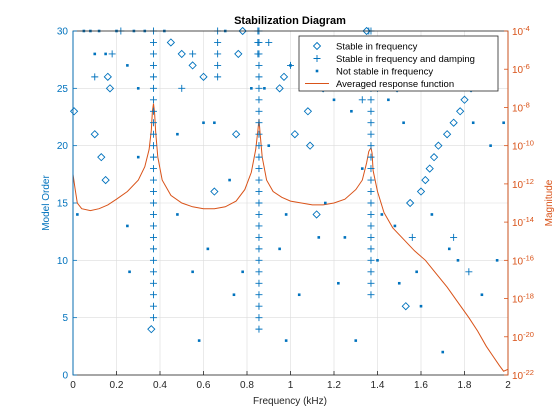  Describe the element at coordinates (384, 72) in the screenshot. I see `legend-entry-label: Not stable in frequency` at that location.